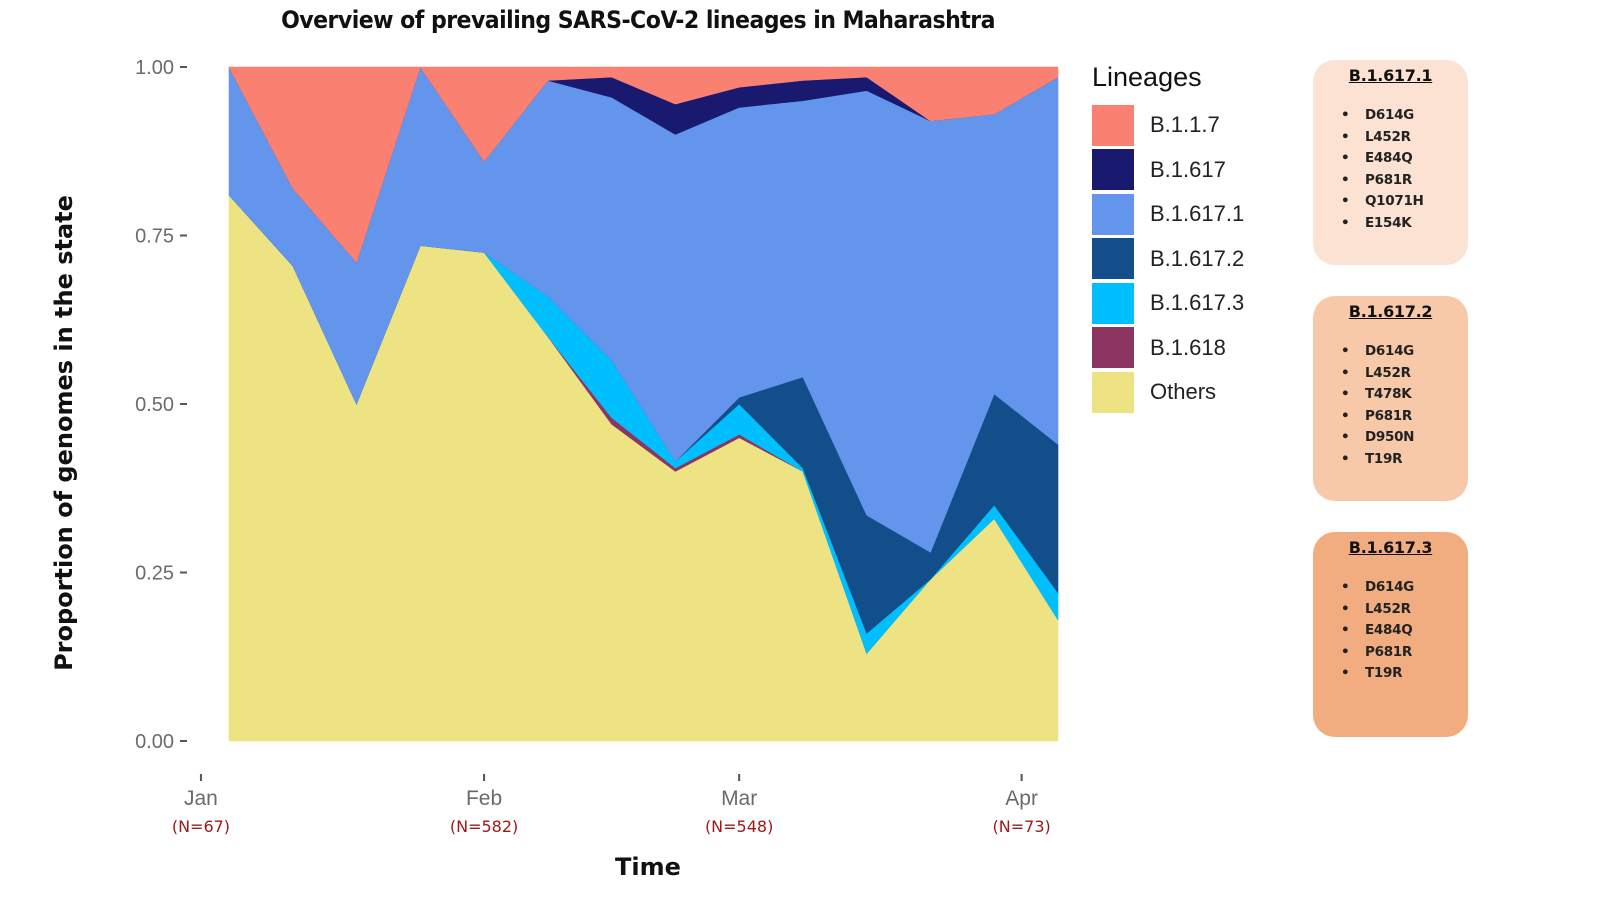 The image size is (1600, 900). What do you see at coordinates (1197, 214) in the screenshot?
I see `legend-label: B.1.617.1` at bounding box center [1197, 214].